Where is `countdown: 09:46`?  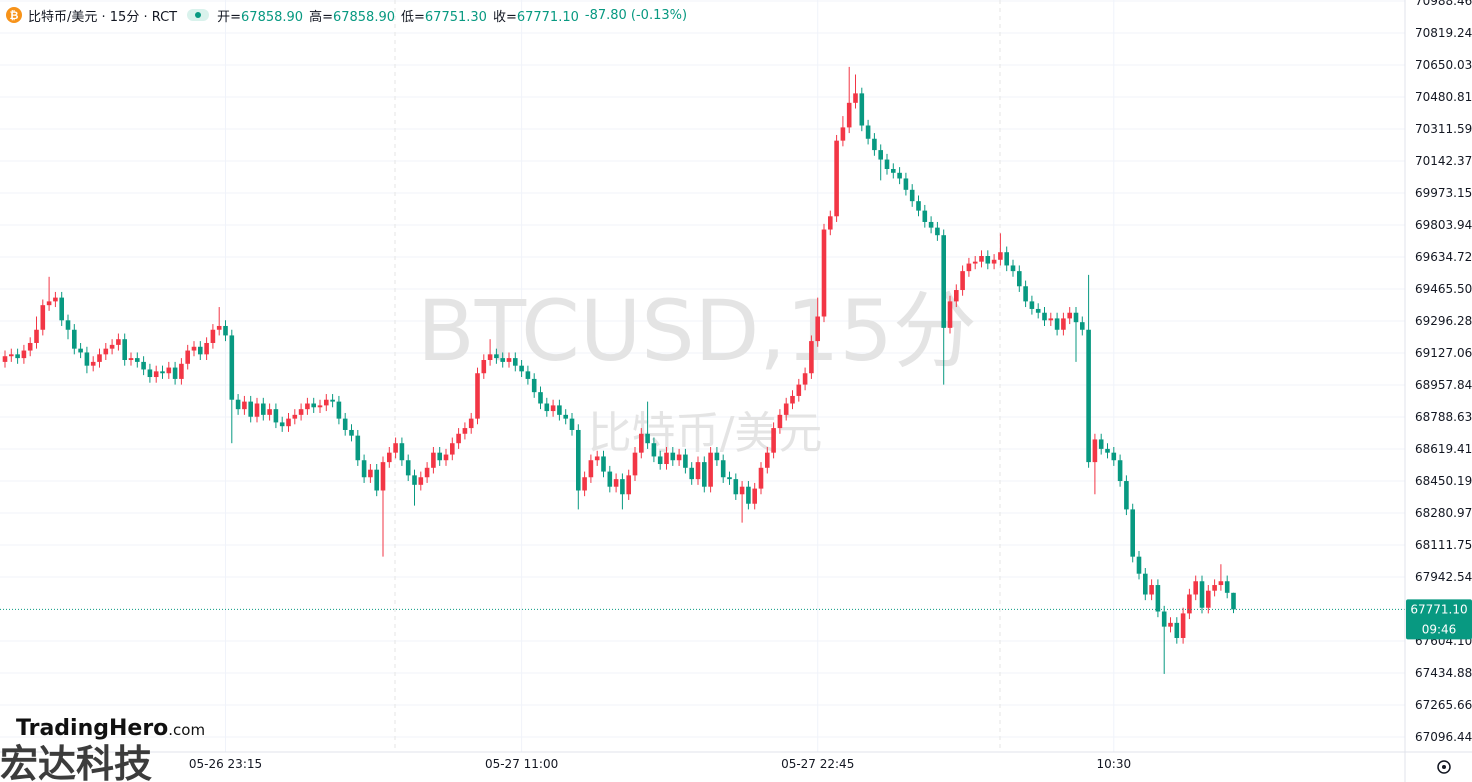 countdown: 09:46 is located at coordinates (1439, 629).